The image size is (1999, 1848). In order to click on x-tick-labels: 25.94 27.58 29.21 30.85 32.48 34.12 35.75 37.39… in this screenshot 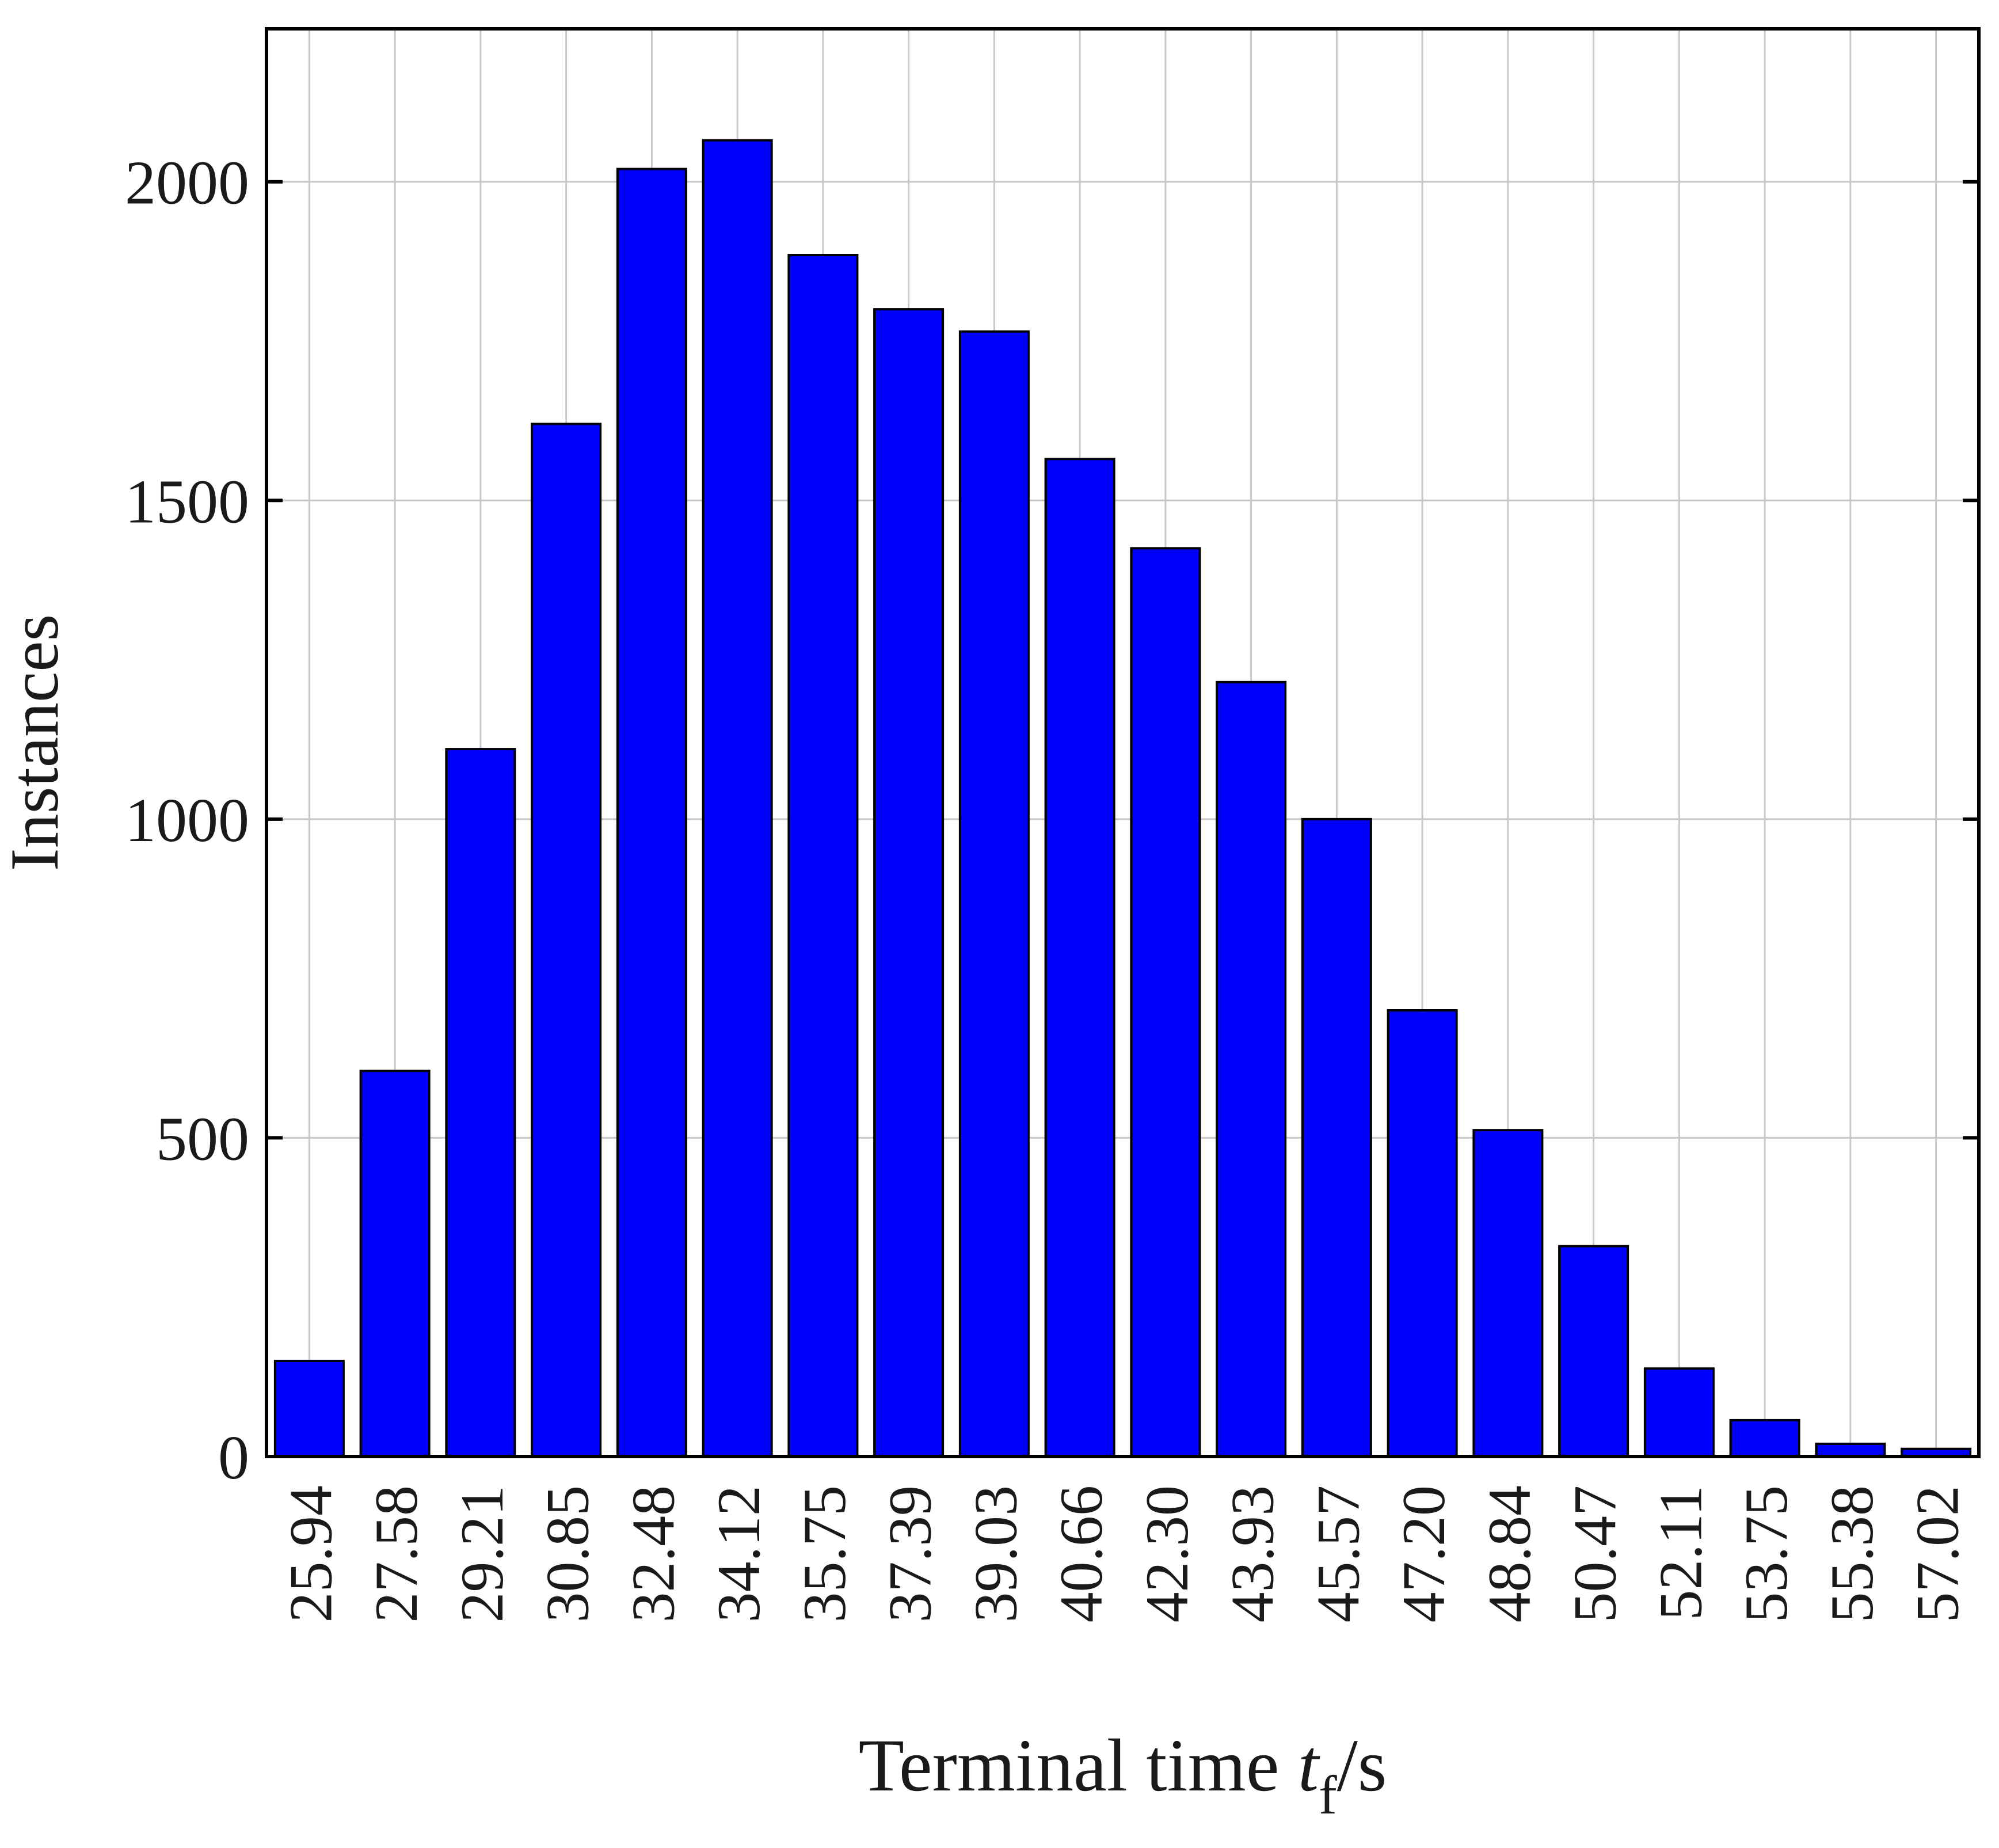, I will do `click(1124, 1554)`.